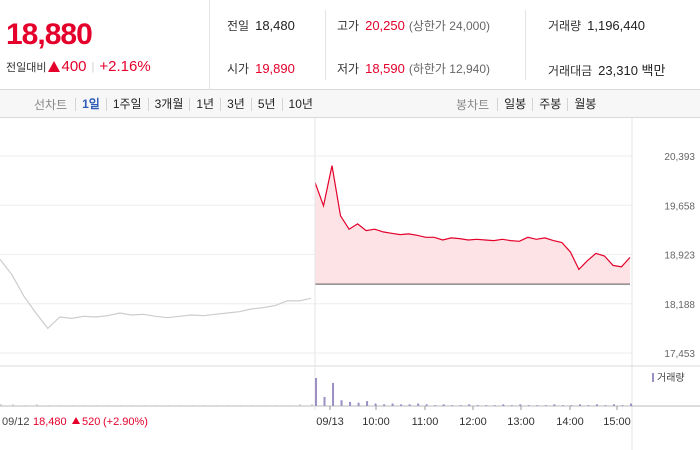  Describe the element at coordinates (584, 104) in the screenshot. I see `tab-monthly: 월봉` at that location.